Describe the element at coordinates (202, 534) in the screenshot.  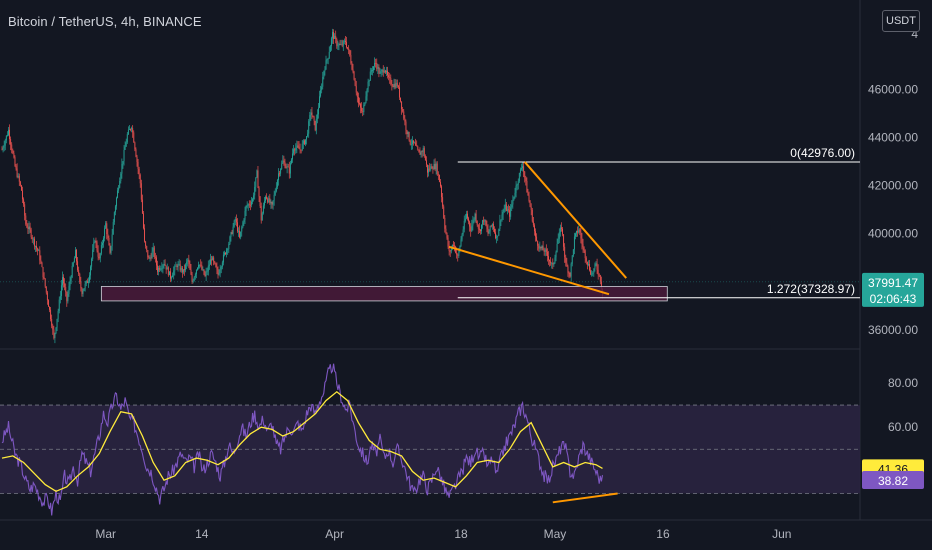
I see `time-tick-label: 14` at that location.